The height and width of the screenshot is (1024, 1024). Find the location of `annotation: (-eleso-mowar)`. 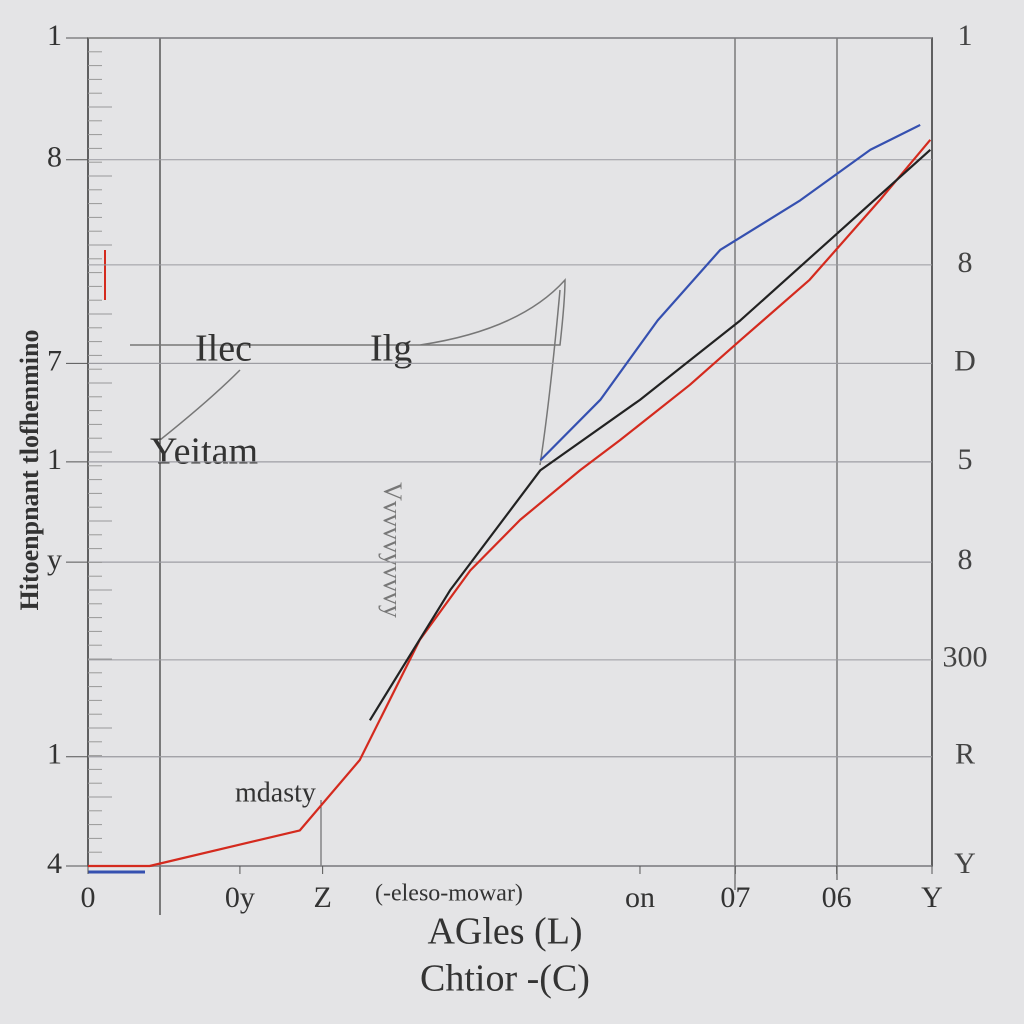

annotation: (-eleso-mowar) is located at coordinates (449, 894).